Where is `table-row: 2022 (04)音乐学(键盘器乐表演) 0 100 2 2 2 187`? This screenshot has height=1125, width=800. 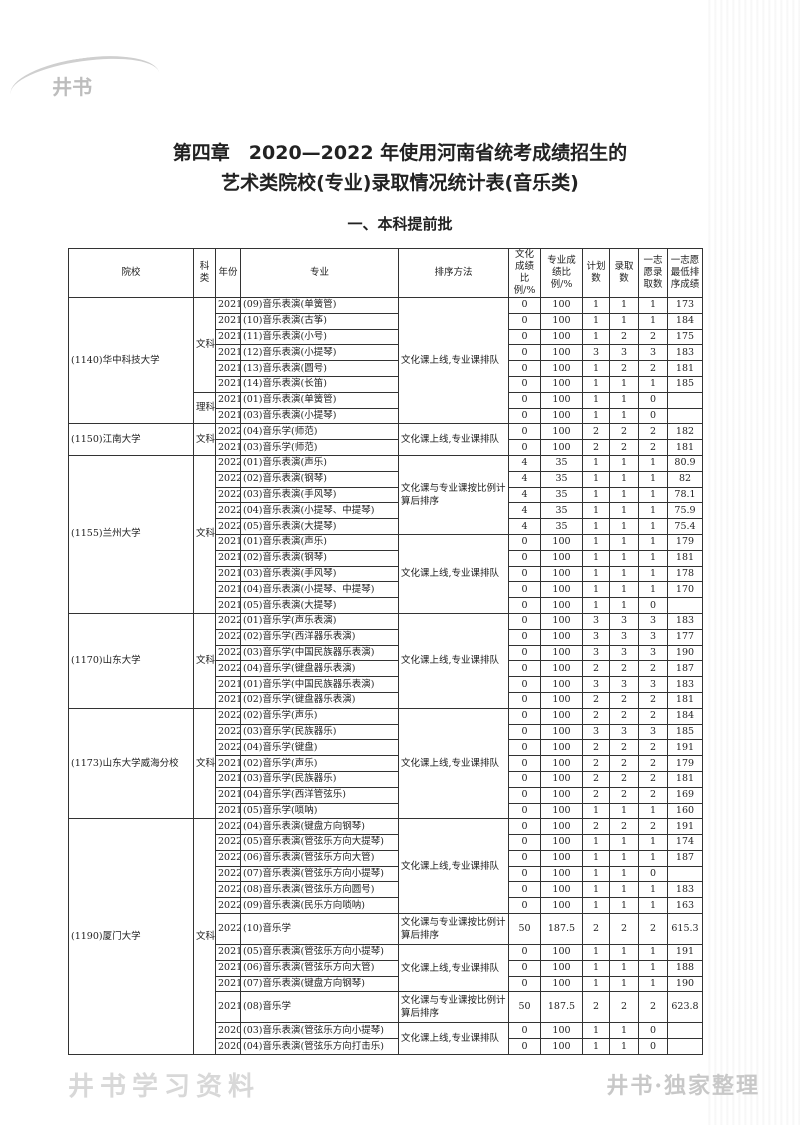 table-row: 2022 (04)音乐学(键盘器乐表演) 0 100 2 2 2 187 is located at coordinates (386, 669).